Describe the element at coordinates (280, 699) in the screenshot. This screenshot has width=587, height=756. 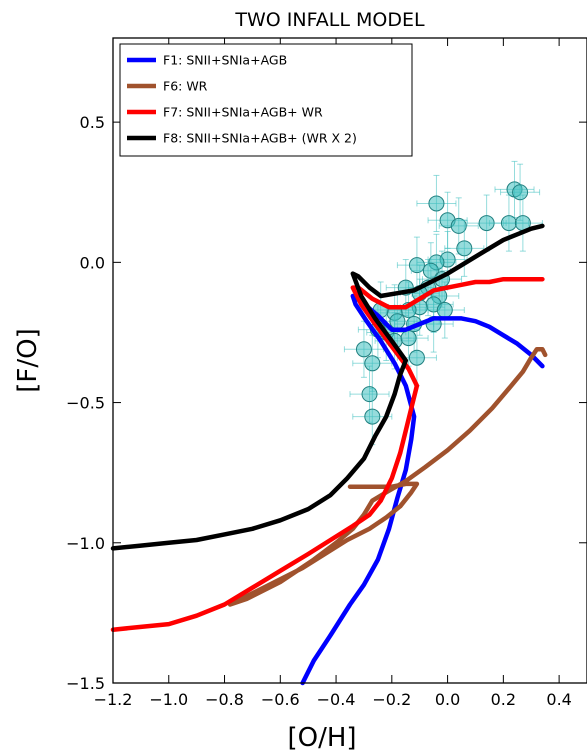
I see `x-tick-label: −0.6` at that location.